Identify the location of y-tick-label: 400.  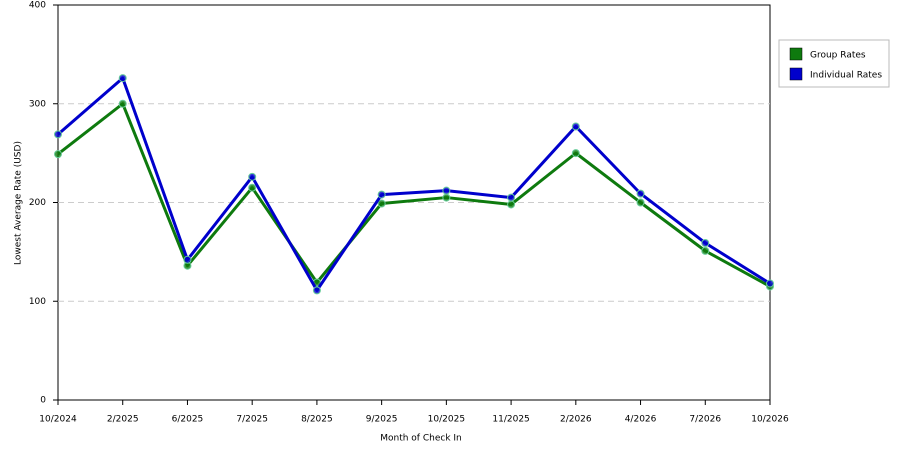
(37, 6).